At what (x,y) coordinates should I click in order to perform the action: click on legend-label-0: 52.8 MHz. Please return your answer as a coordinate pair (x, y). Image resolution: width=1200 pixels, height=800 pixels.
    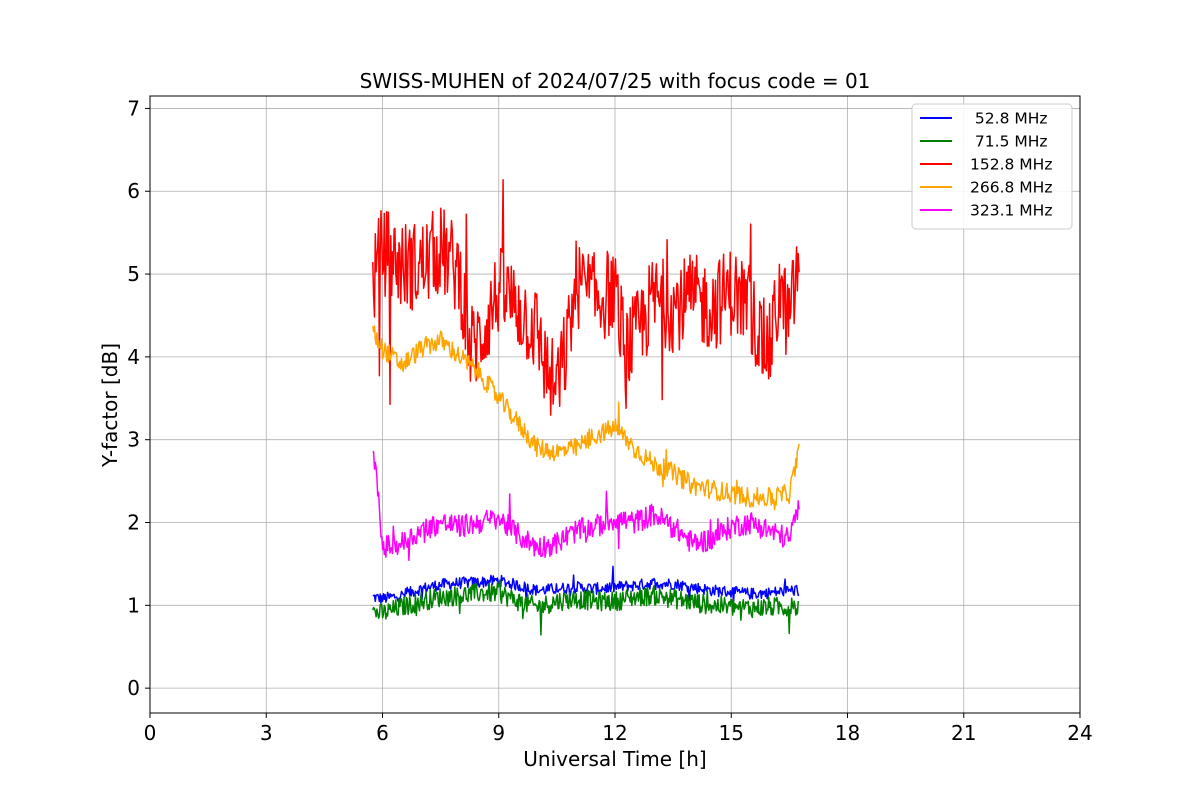
    Looking at the image, I should click on (1009, 119).